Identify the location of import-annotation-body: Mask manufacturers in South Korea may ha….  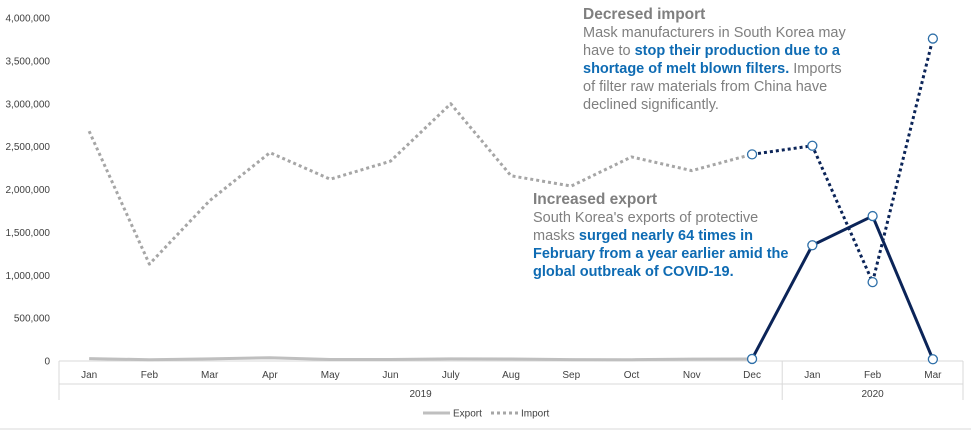
(715, 69).